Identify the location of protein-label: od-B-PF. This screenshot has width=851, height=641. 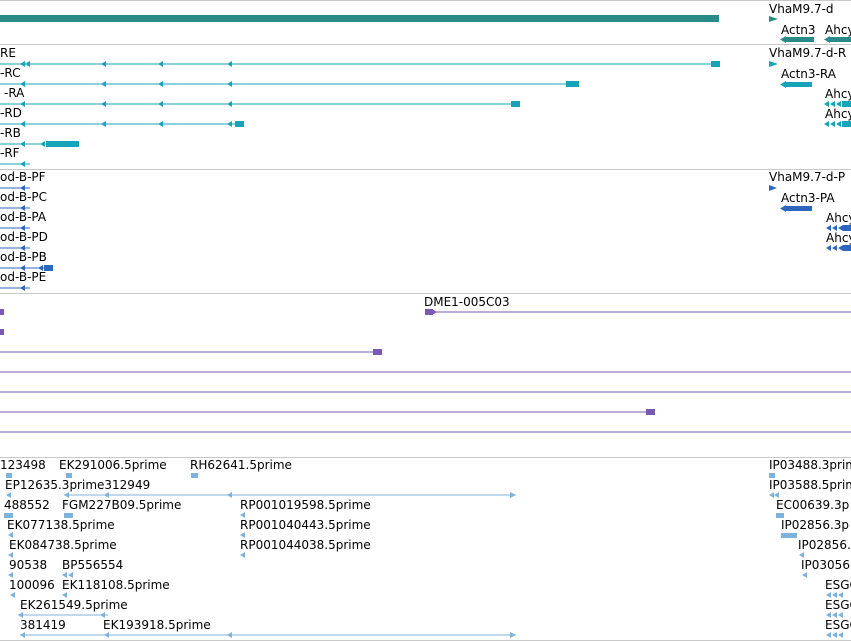
(23, 177).